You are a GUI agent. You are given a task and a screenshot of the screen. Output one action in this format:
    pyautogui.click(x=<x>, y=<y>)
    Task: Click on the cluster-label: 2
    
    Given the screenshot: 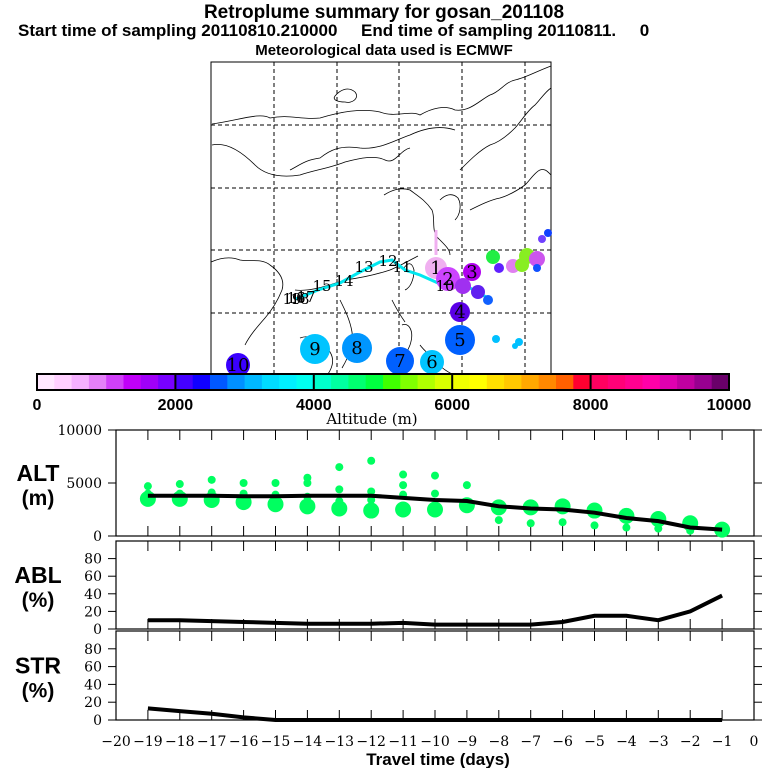 What is the action you would take?
    pyautogui.click(x=447, y=279)
    